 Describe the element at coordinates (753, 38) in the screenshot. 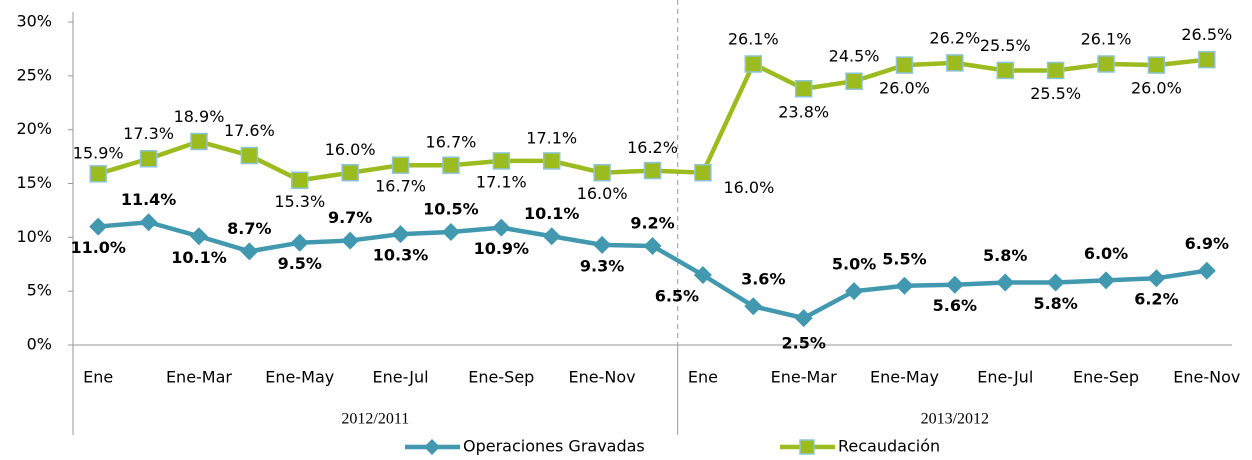

I see `data-label: 26.1%` at that location.